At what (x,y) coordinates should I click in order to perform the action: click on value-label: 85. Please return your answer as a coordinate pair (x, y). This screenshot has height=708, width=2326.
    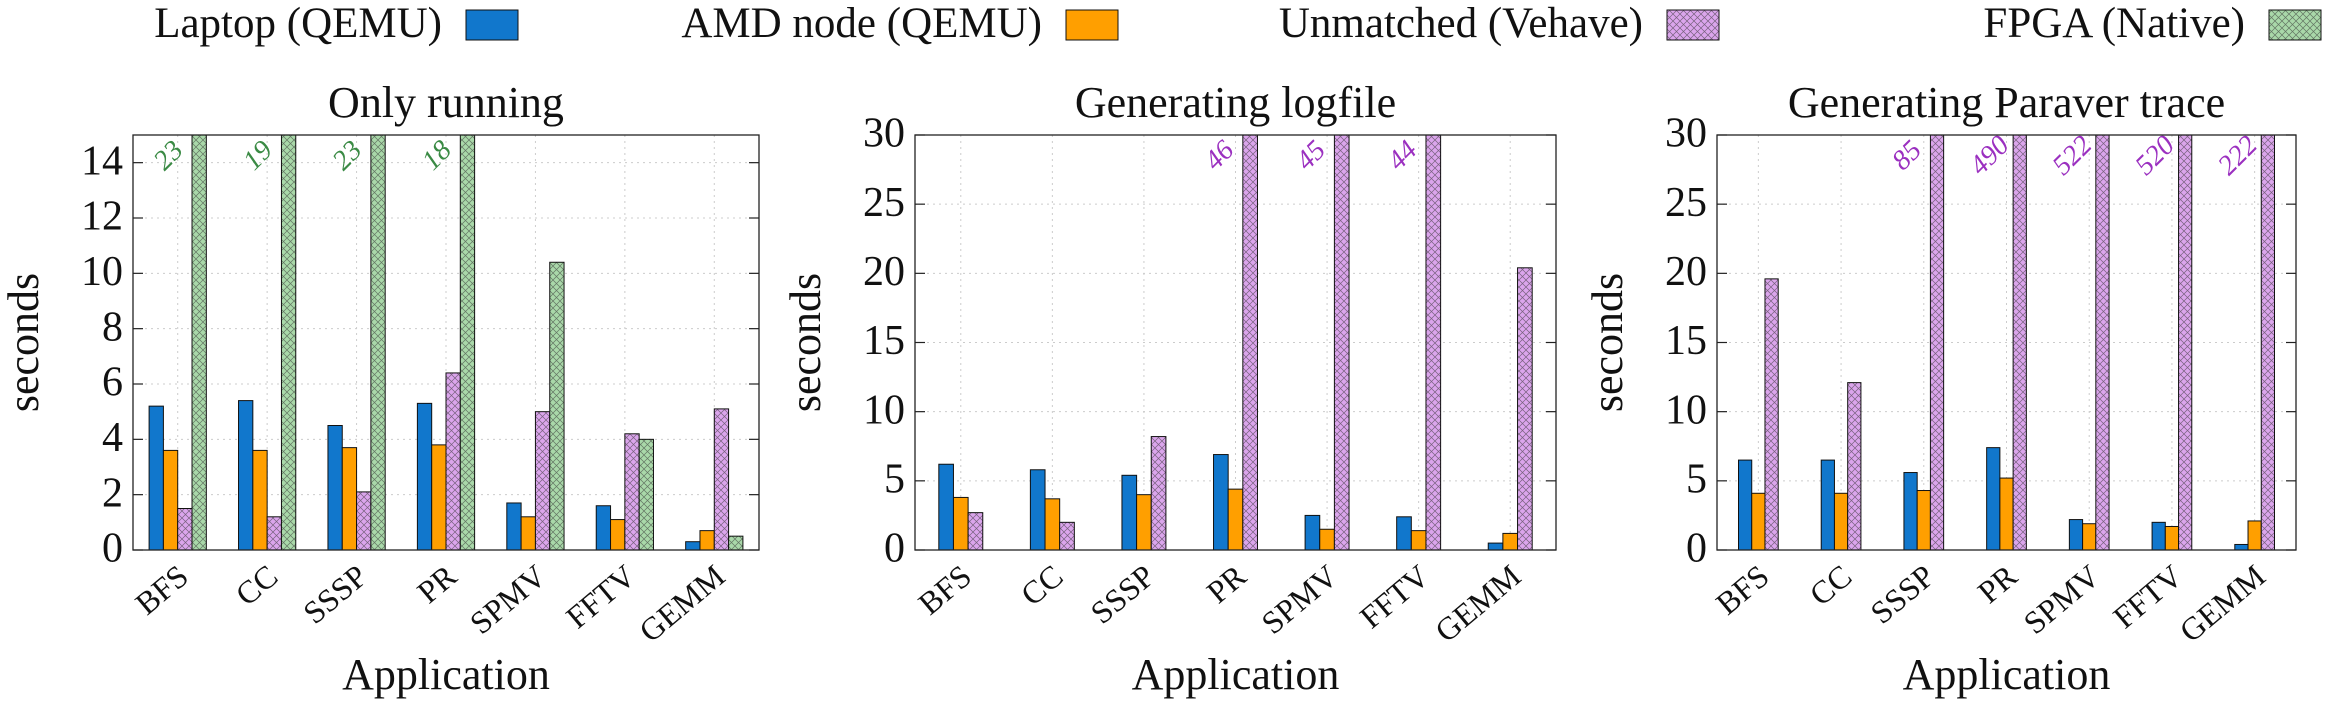
    Looking at the image, I should click on (1907, 156).